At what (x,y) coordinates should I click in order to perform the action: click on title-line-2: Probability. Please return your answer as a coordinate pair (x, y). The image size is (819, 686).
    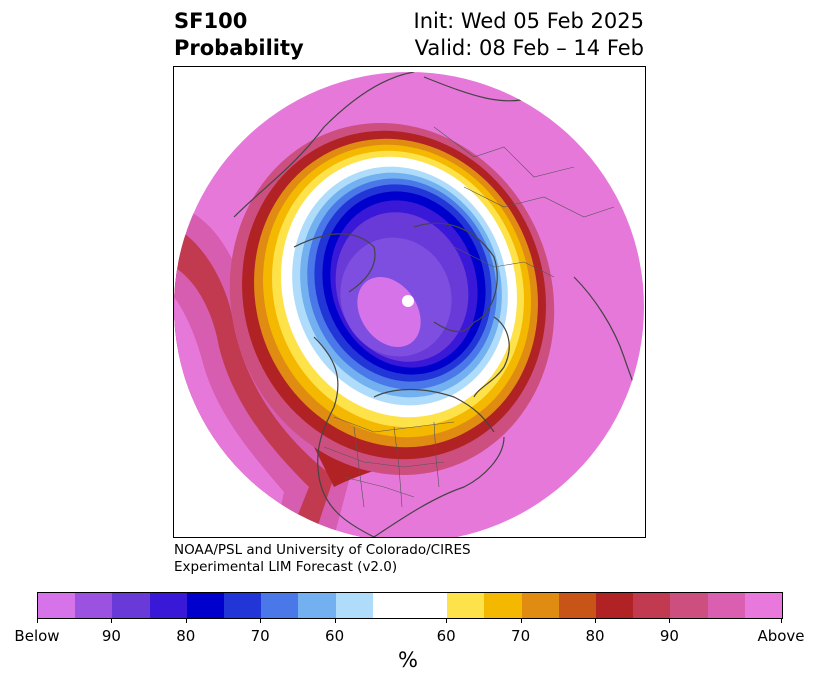
    Looking at the image, I should click on (239, 48).